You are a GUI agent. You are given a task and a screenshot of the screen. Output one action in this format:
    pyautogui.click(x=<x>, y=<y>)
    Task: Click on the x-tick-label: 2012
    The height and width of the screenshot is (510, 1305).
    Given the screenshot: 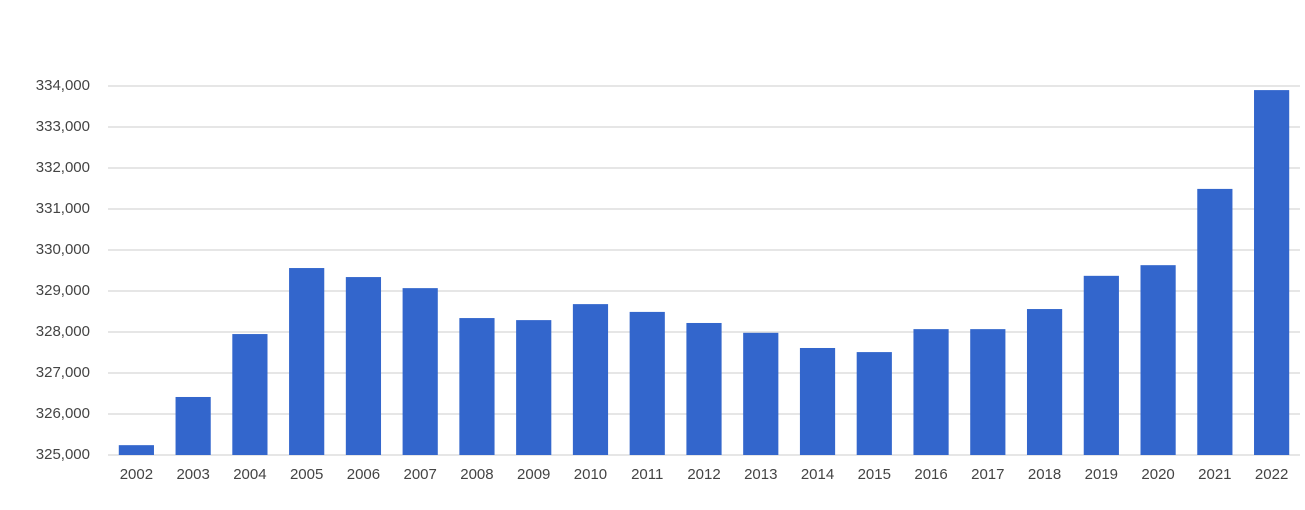 What is the action you would take?
    pyautogui.click(x=703, y=474)
    